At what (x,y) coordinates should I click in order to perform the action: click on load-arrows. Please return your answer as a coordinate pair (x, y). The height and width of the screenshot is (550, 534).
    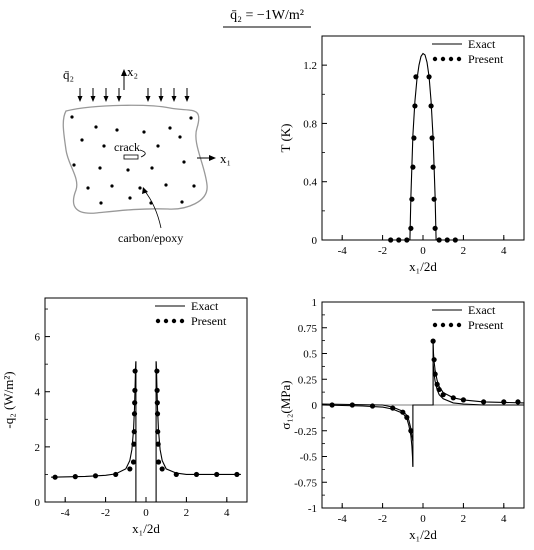
    Looking at the image, I should click on (133, 95).